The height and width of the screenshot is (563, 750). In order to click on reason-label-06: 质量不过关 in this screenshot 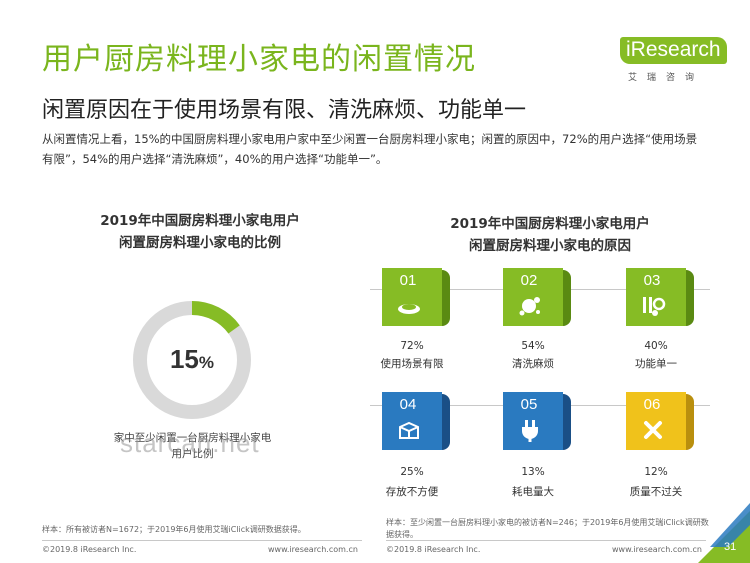, I will do `click(656, 492)`.